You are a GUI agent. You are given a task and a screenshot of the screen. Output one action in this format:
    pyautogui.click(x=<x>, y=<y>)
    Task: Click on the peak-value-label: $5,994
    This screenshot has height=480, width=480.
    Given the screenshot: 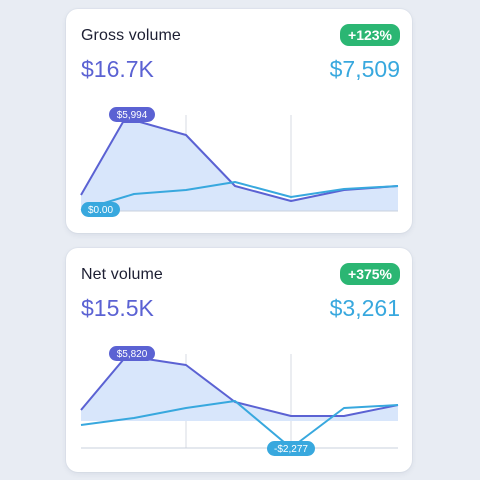 What is the action you would take?
    pyautogui.click(x=132, y=114)
    